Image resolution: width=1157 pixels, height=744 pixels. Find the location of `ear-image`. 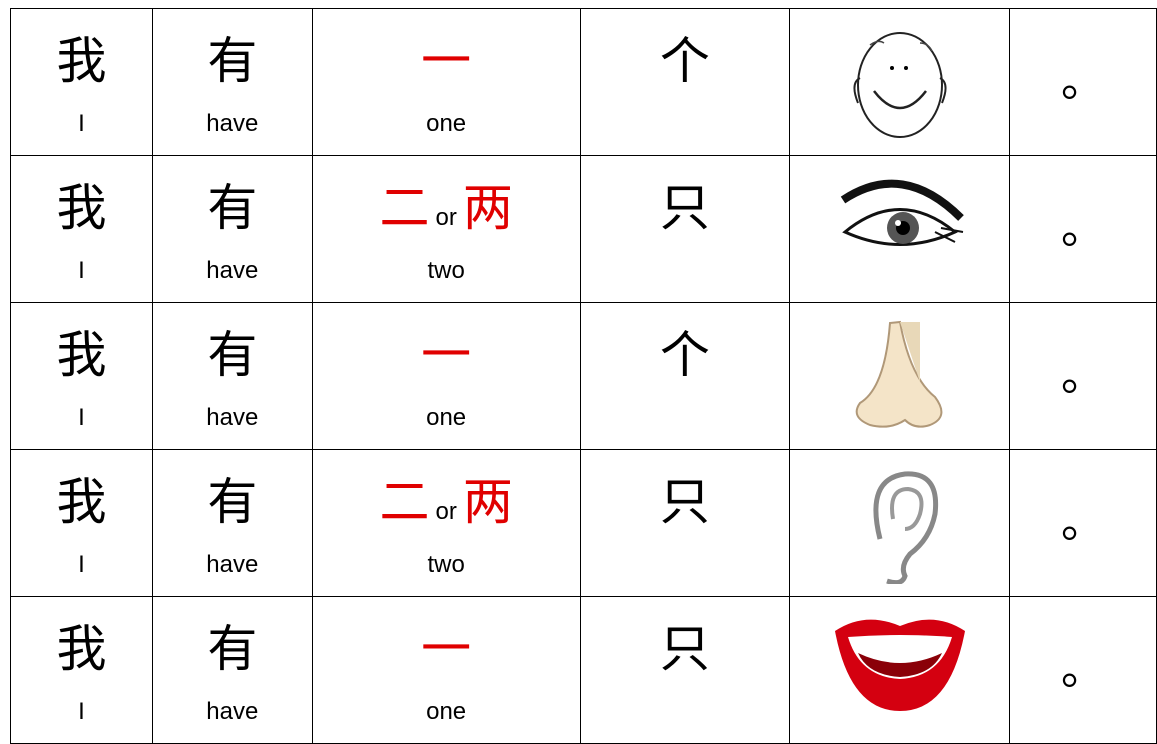

ear-image is located at coordinates (905, 527).